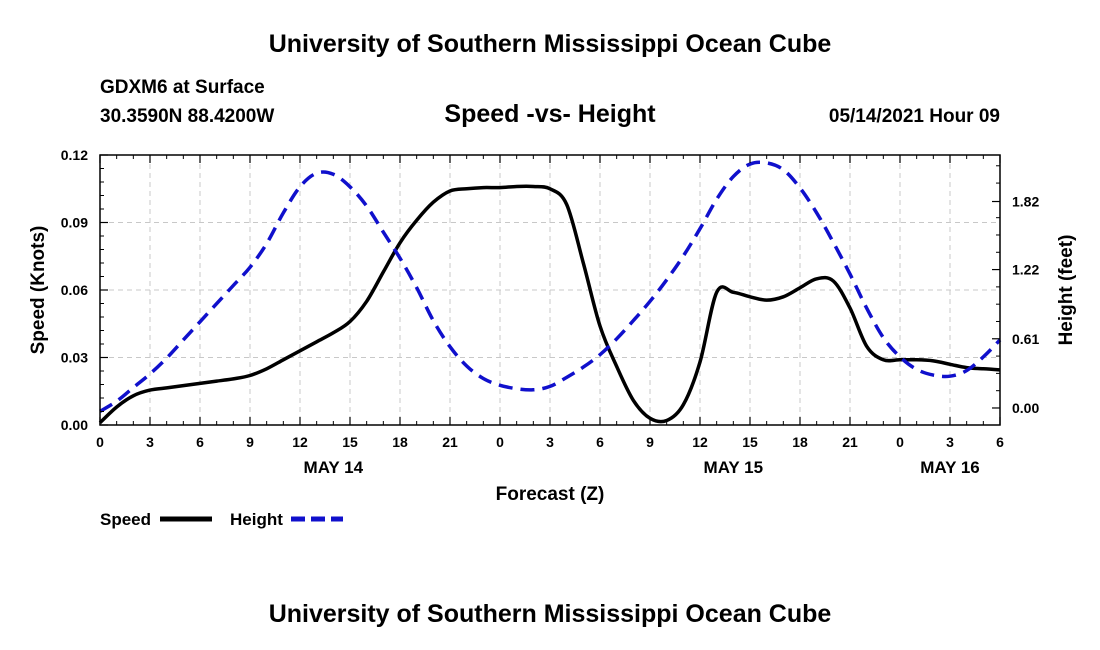 Image resolution: width=1100 pixels, height=650 pixels. Describe the element at coordinates (74, 290) in the screenshot. I see `y-tick-label: 0.06` at that location.